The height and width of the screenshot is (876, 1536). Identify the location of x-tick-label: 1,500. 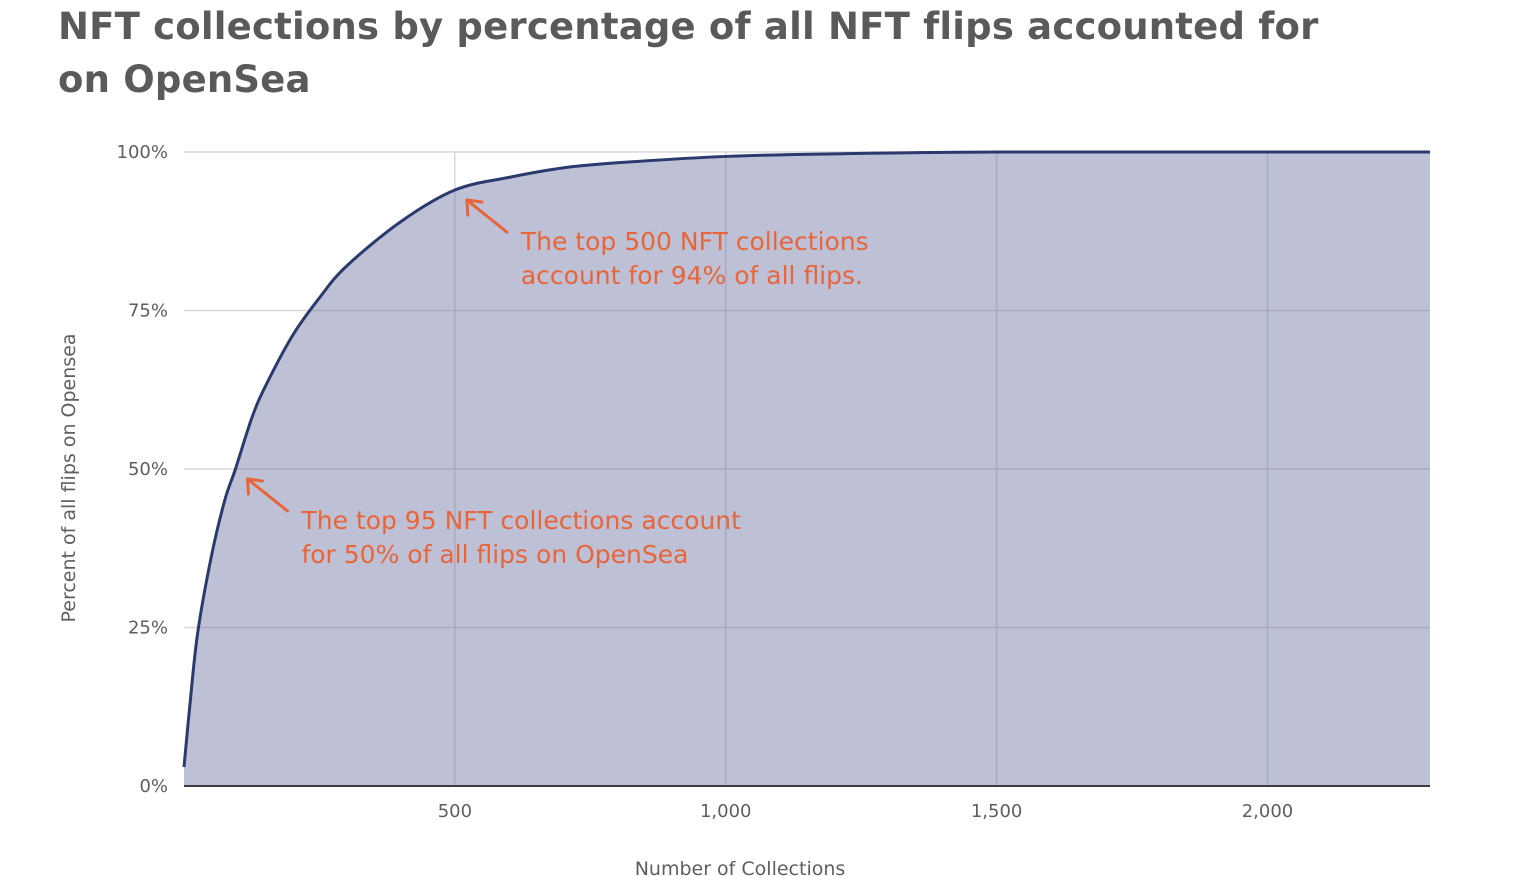
(997, 811).